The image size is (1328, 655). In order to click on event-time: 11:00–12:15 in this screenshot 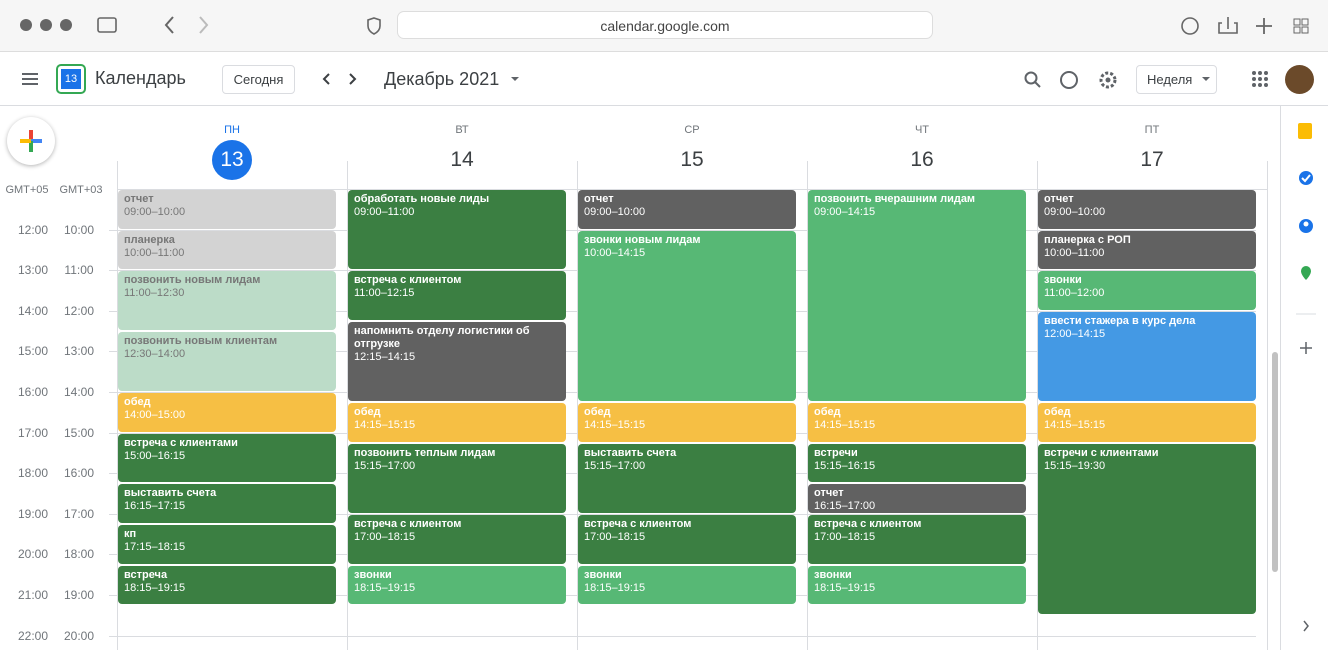, I will do `click(384, 293)`.